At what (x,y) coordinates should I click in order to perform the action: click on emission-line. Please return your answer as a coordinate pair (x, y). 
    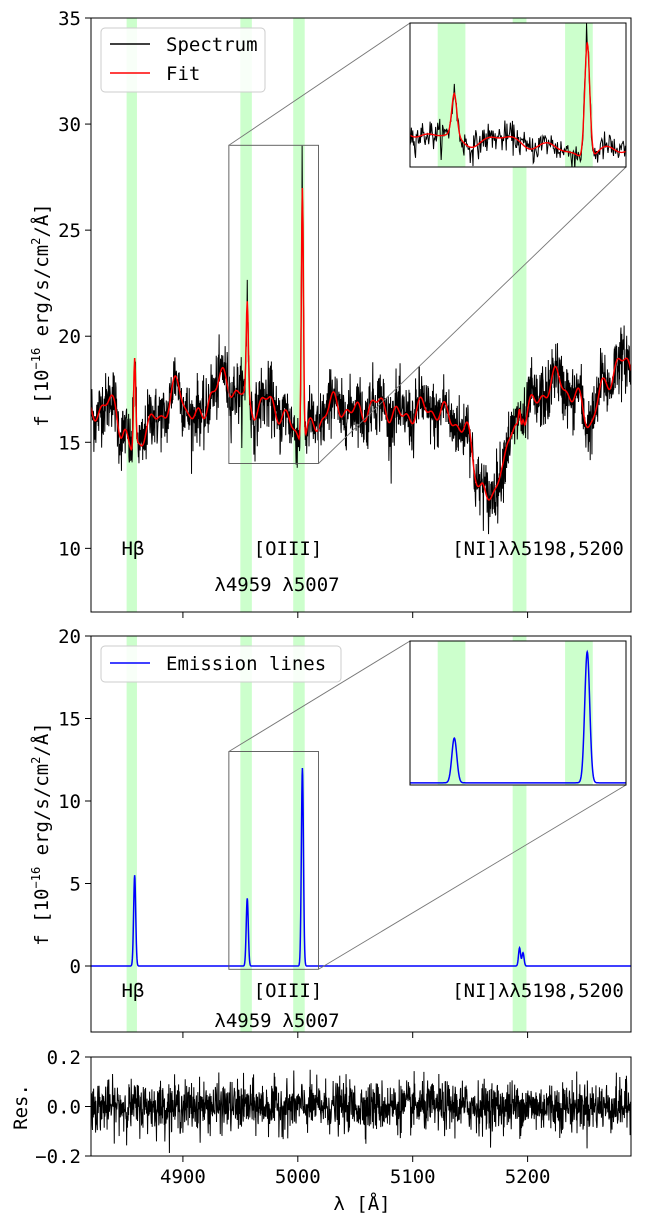
    Looking at the image, I should click on (361, 867).